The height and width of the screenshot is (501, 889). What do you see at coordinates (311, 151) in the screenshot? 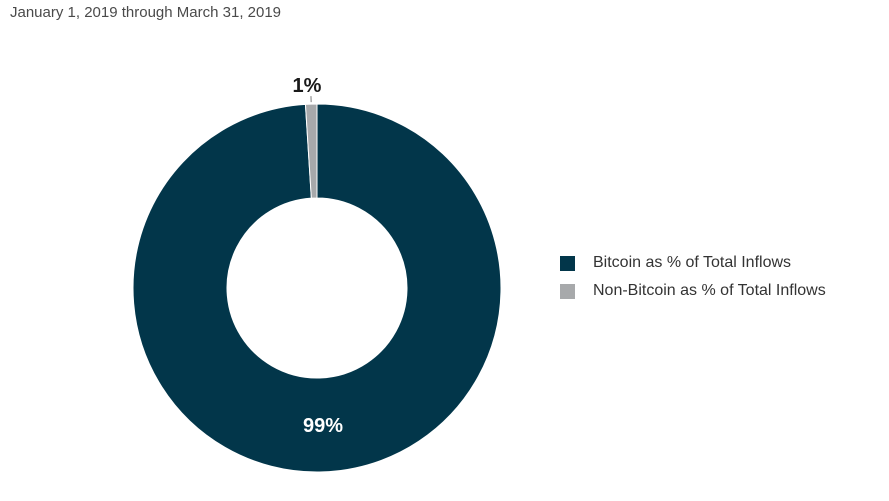
I see `slice-non-bitcoin` at bounding box center [311, 151].